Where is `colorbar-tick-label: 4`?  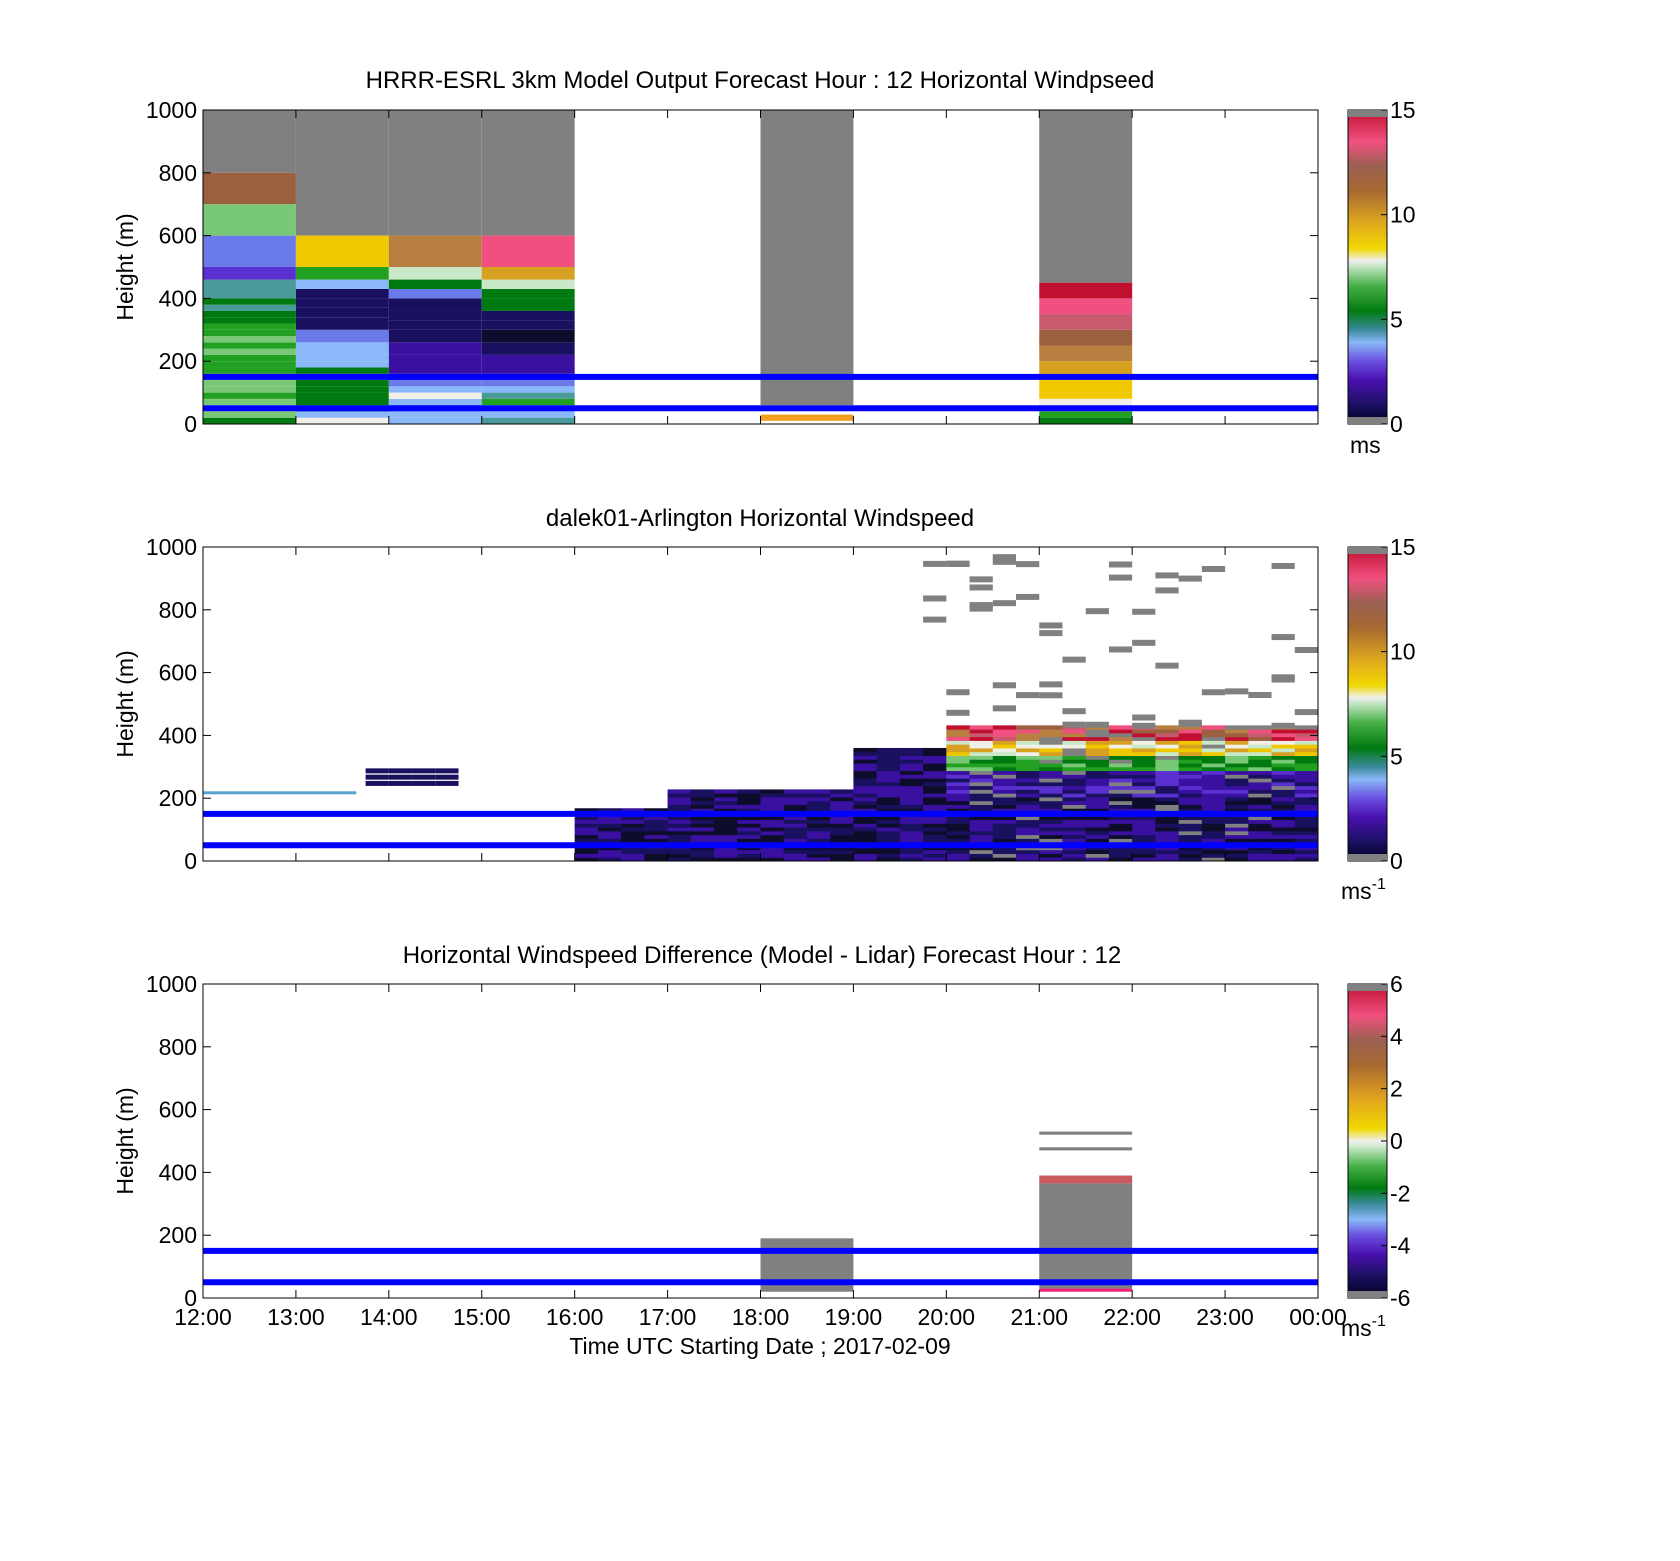
colorbar-tick-label: 4 is located at coordinates (1396, 1036).